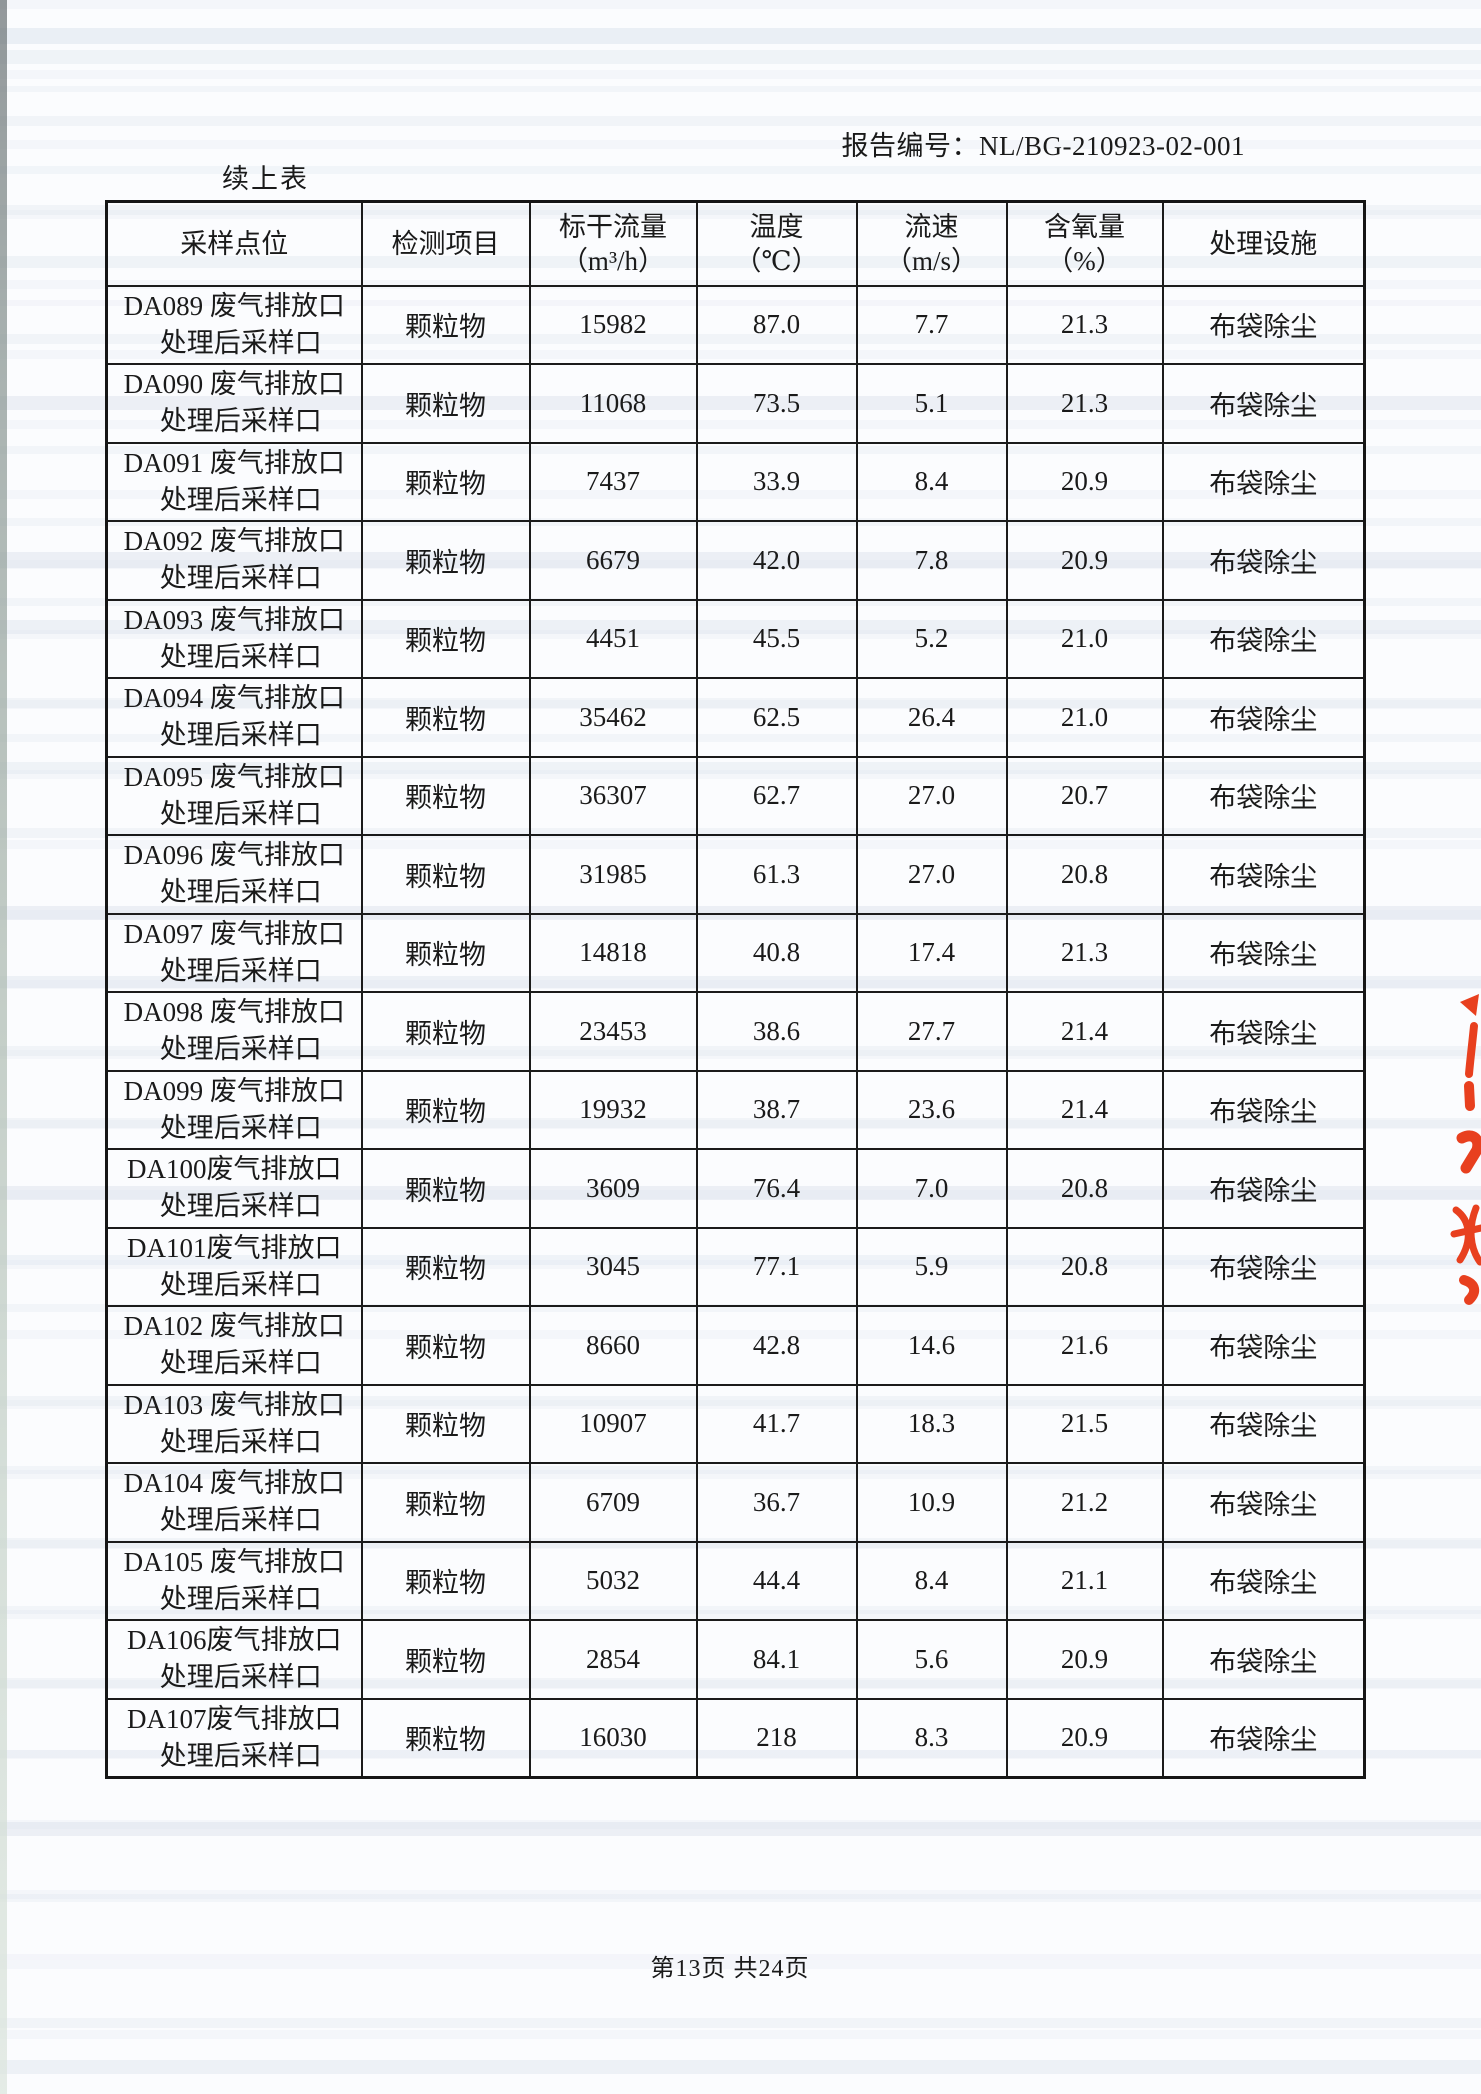 Image resolution: width=1481 pixels, height=2094 pixels. Describe the element at coordinates (234, 1188) in the screenshot. I see `sampling-point-cell: DA100废气排放口 处理后采样口` at that location.